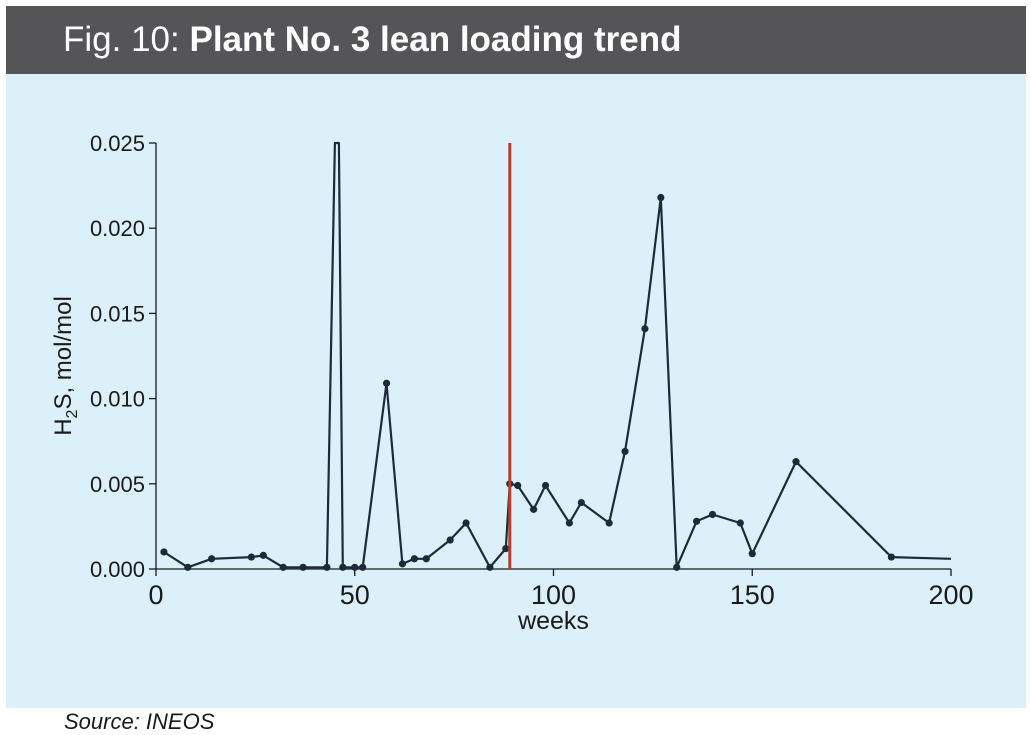 The image size is (1031, 735). I want to click on figure-title-text: Plant No. 3 lean loading trend, so click(435, 39).